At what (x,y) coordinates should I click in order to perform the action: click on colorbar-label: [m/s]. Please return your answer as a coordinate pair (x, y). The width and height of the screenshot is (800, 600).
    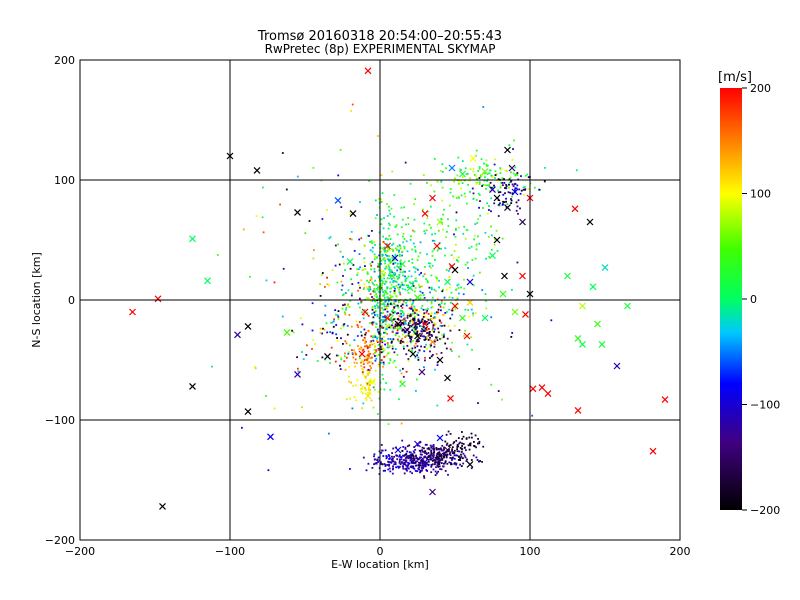
    Looking at the image, I should click on (735, 77).